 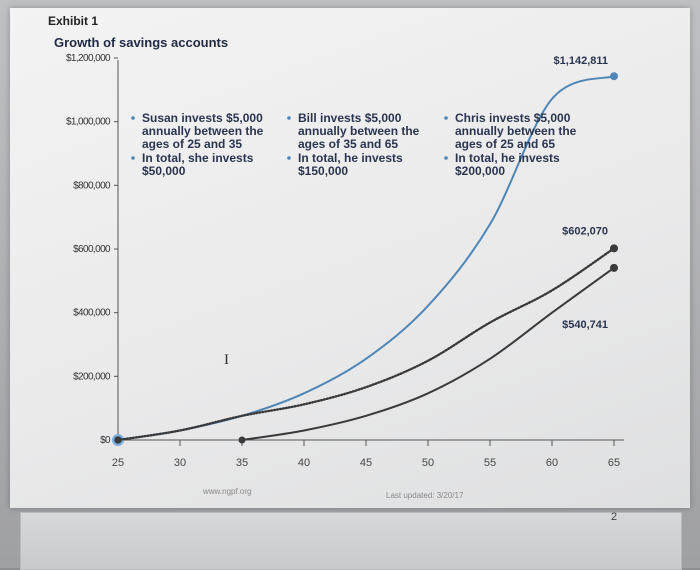 What do you see at coordinates (614, 517) in the screenshot?
I see `page-number: 2` at bounding box center [614, 517].